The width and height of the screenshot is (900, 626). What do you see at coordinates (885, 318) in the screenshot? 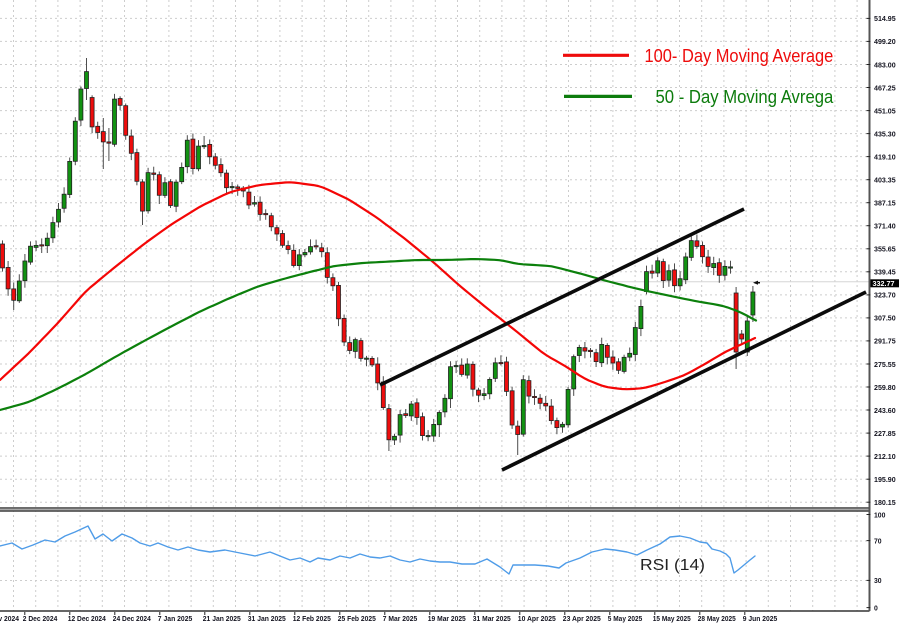
I see `svg-text: 307.50` at bounding box center [885, 318].